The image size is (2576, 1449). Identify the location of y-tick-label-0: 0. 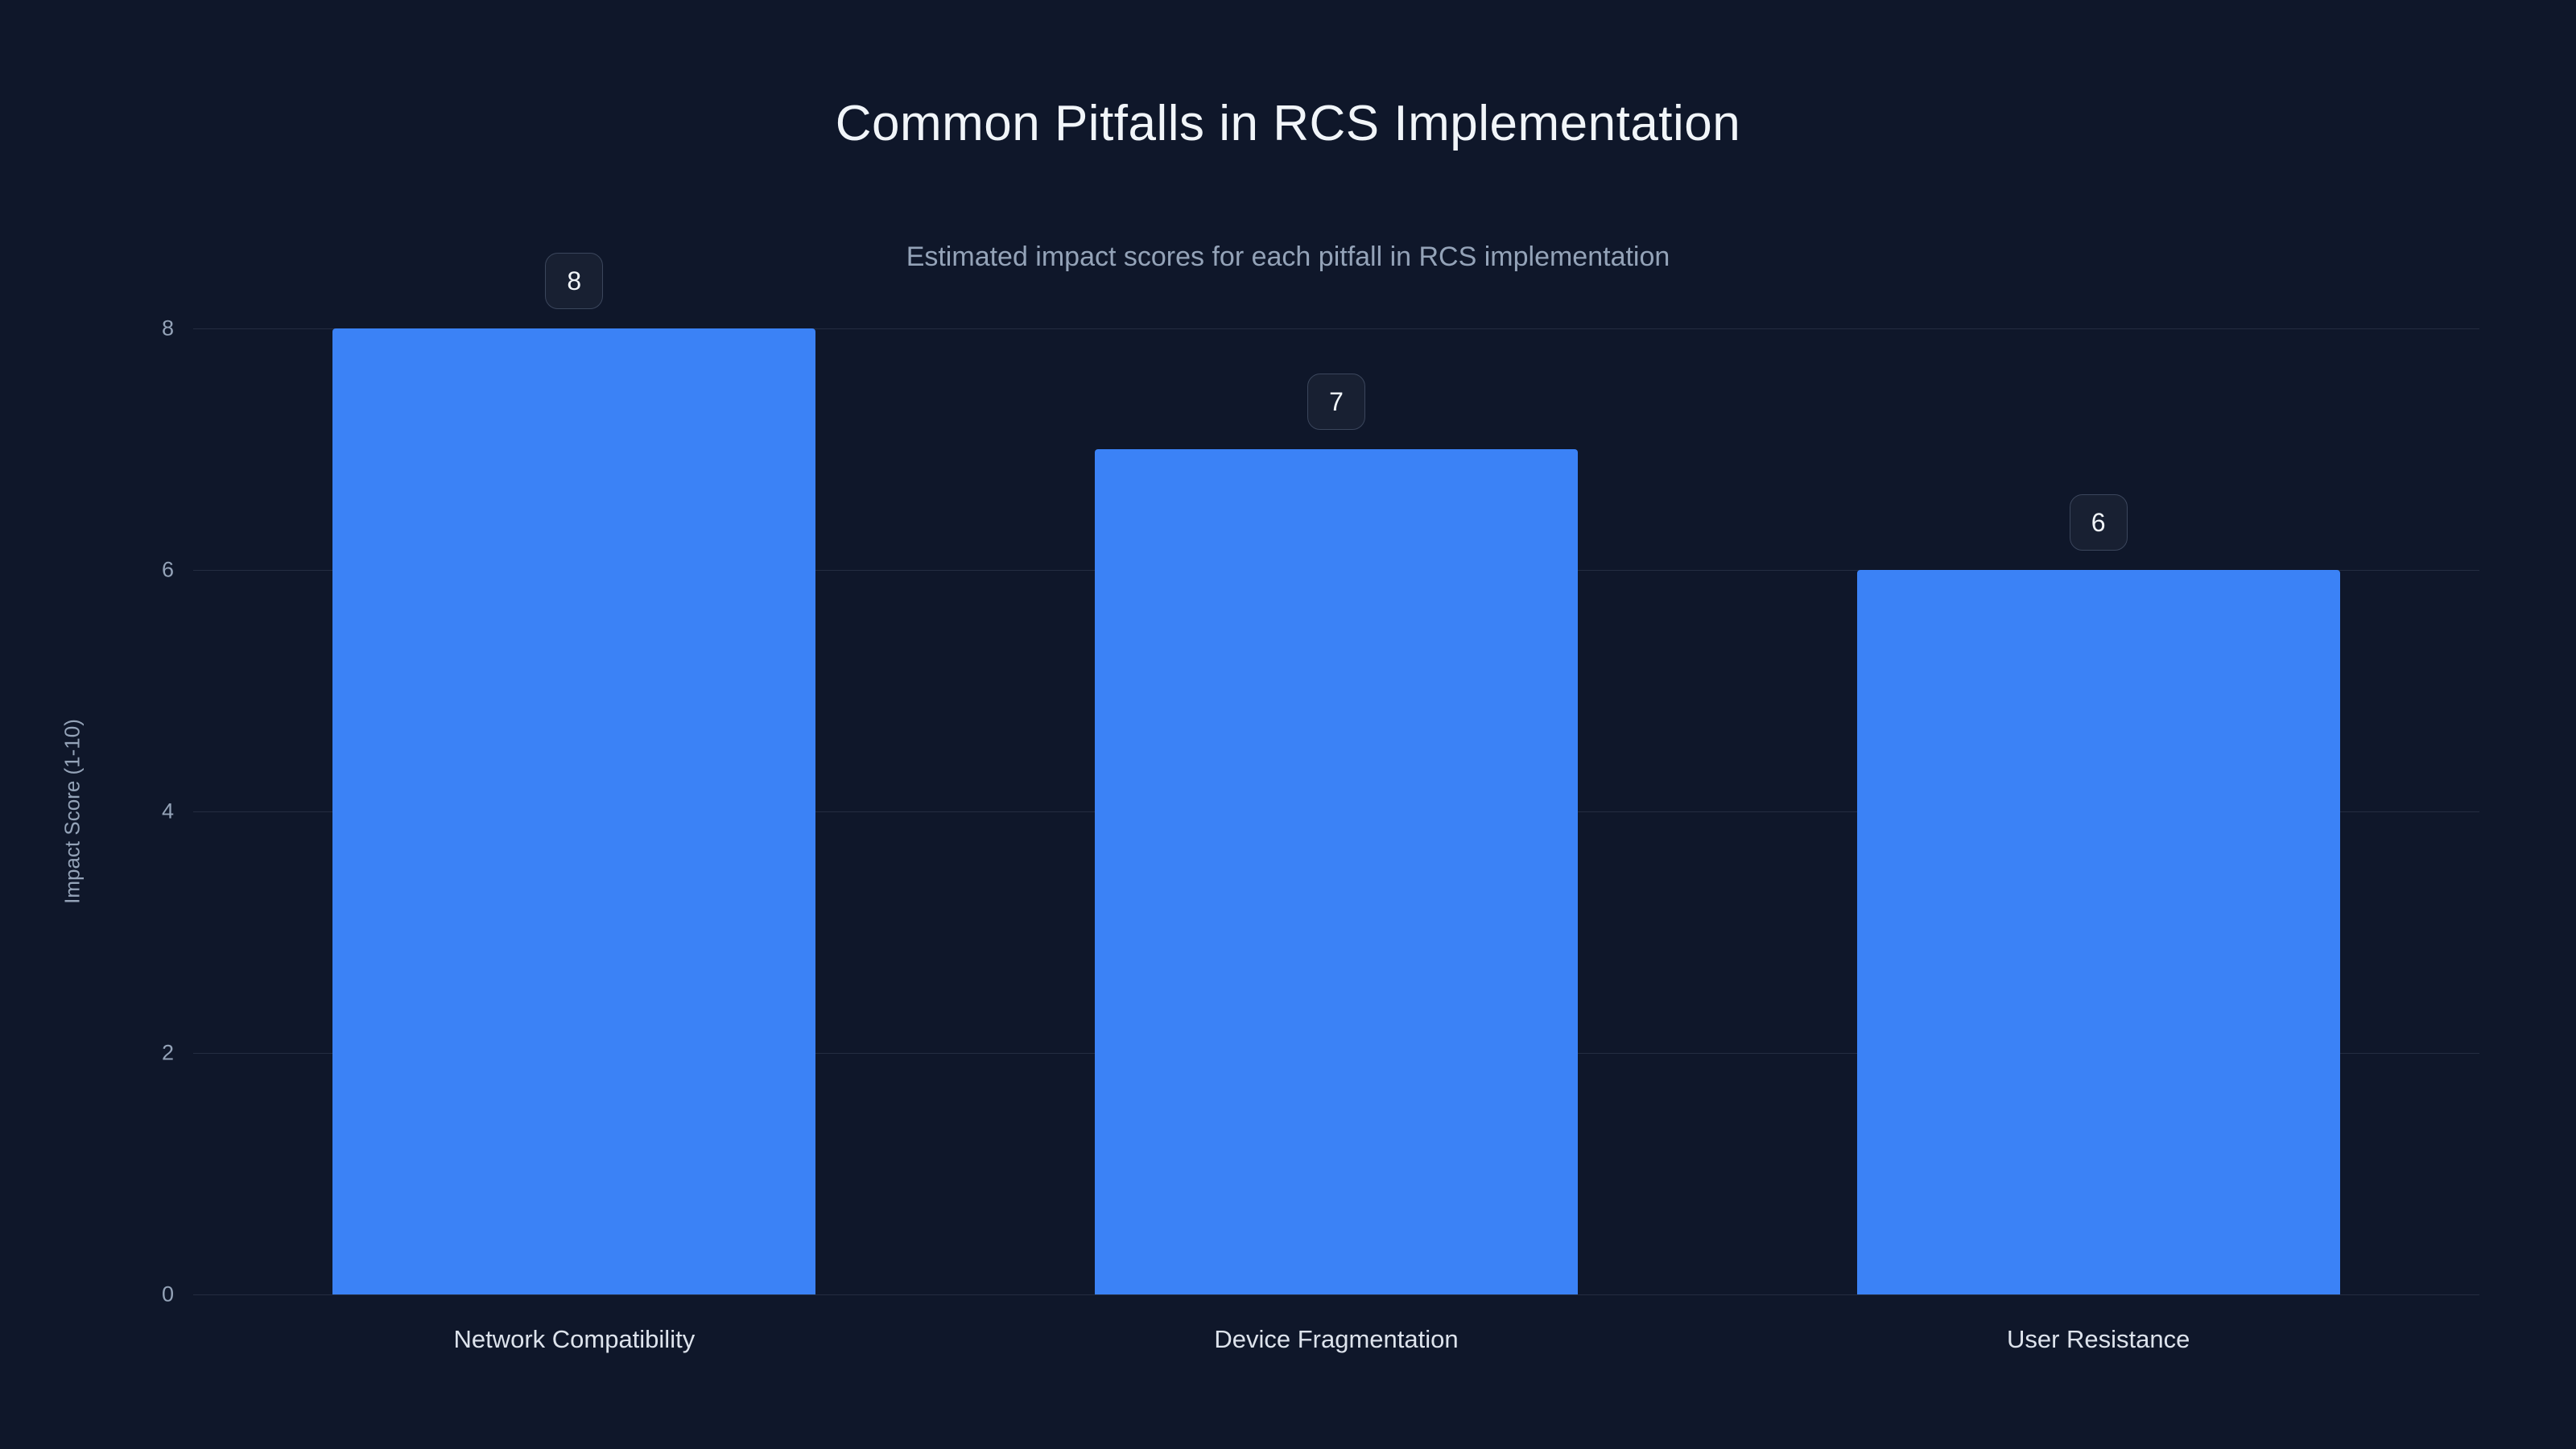
(167, 1294).